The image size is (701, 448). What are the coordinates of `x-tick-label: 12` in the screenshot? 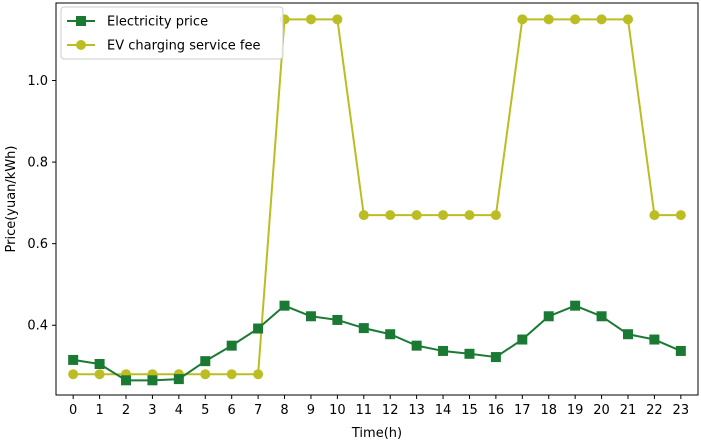 It's located at (390, 410).